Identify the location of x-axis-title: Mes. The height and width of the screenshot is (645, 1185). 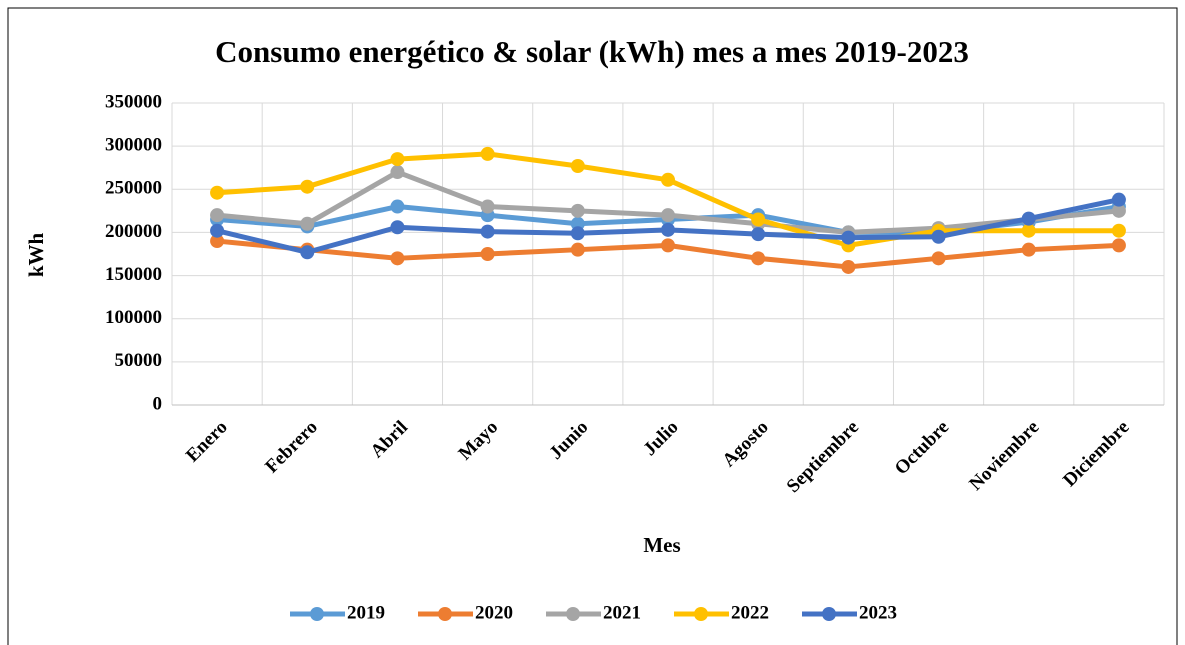
(661, 545).